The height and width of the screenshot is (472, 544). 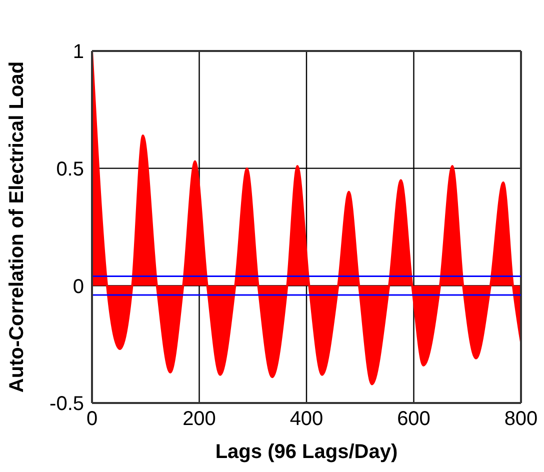 I want to click on x-axis-title: Lags (96 Lags/Day), so click(x=306, y=452).